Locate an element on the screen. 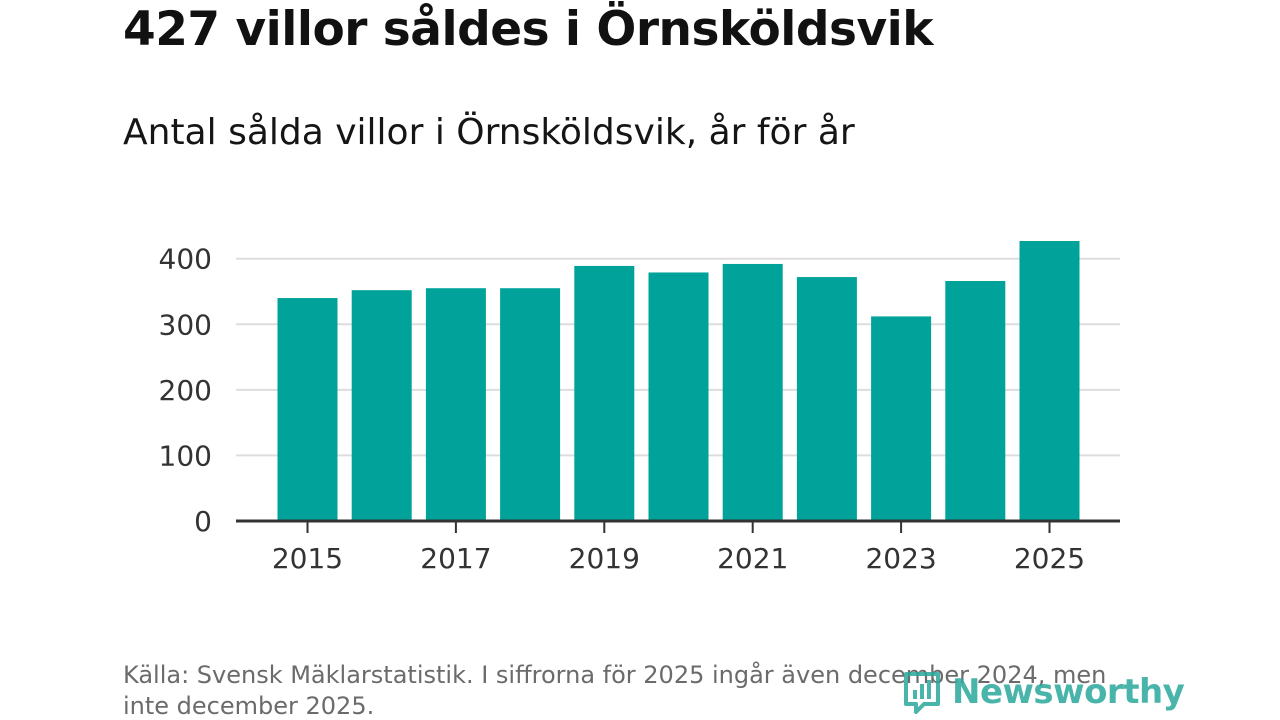 The height and width of the screenshot is (720, 1280). y-tick-label: 0 is located at coordinates (203, 521).